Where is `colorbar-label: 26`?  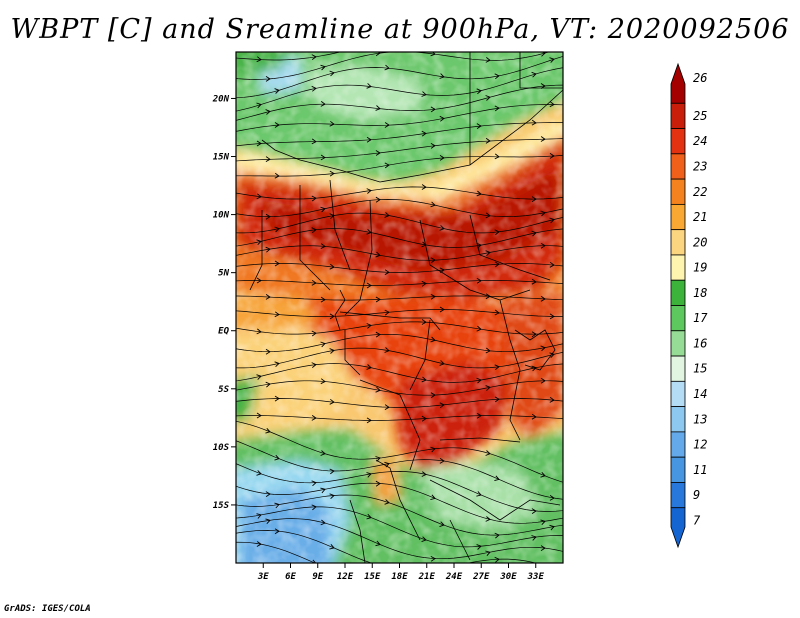 colorbar-label: 26 is located at coordinates (700, 78).